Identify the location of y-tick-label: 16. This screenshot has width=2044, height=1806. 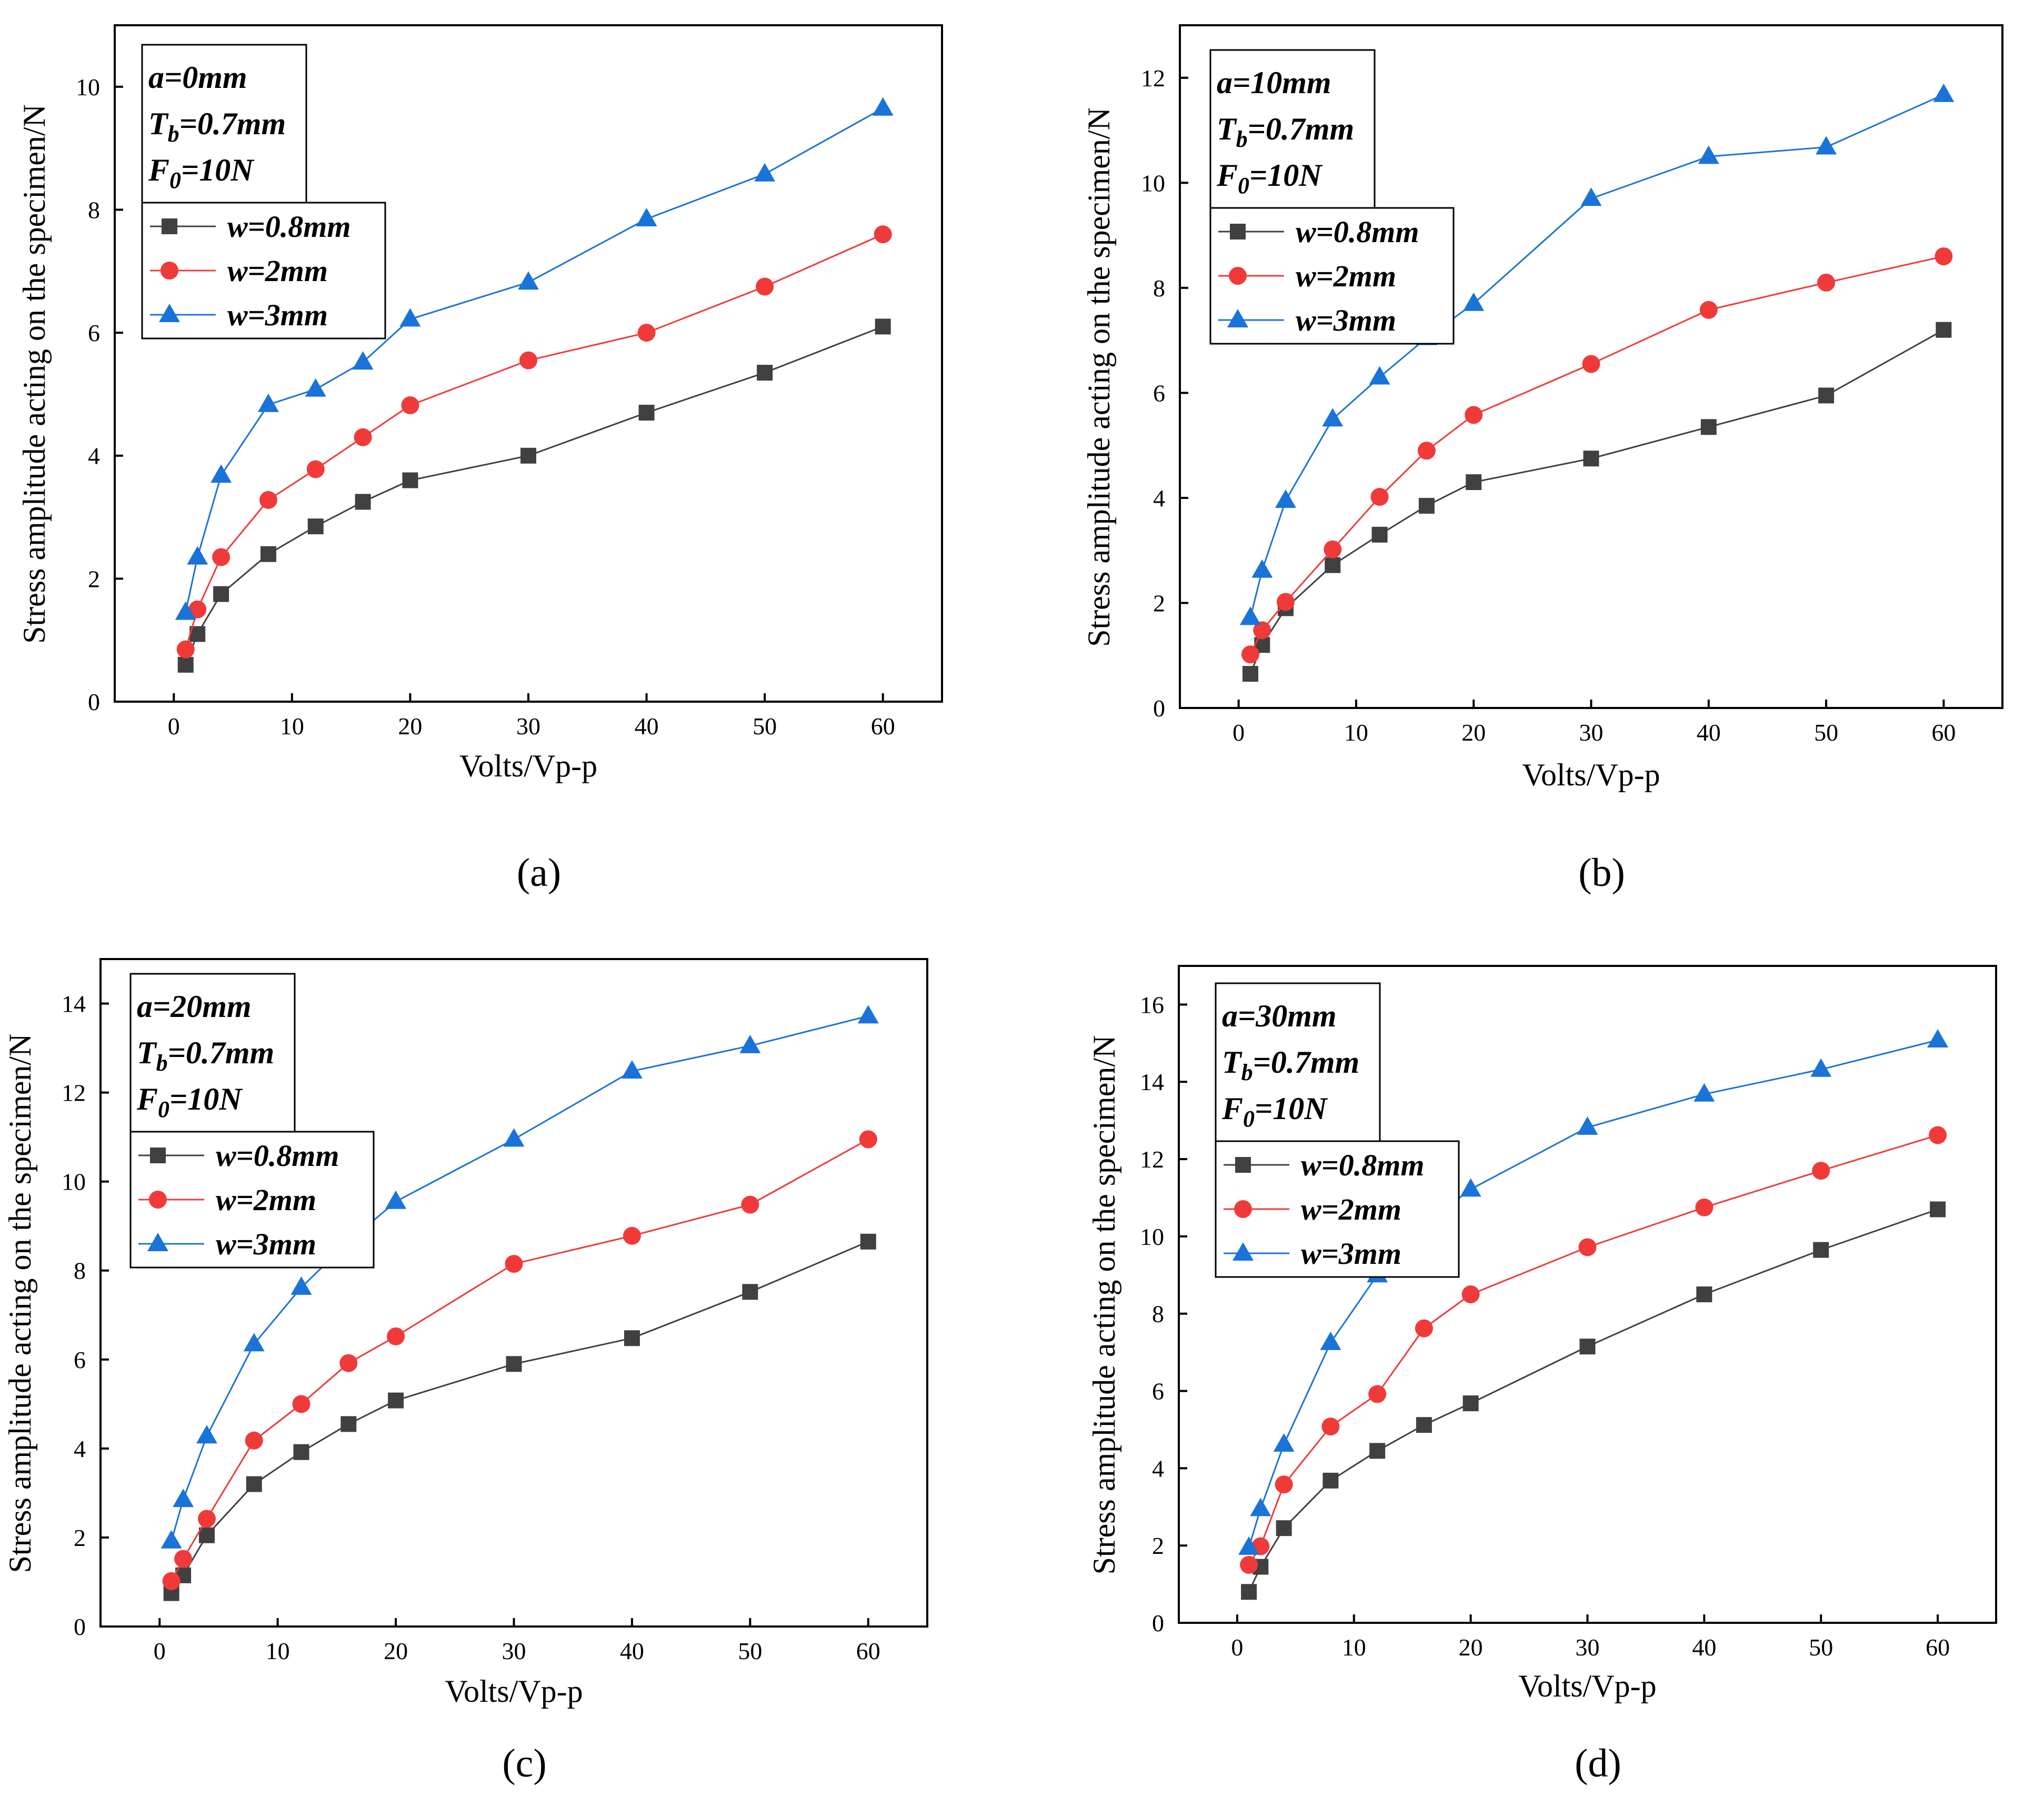
(1152, 1004).